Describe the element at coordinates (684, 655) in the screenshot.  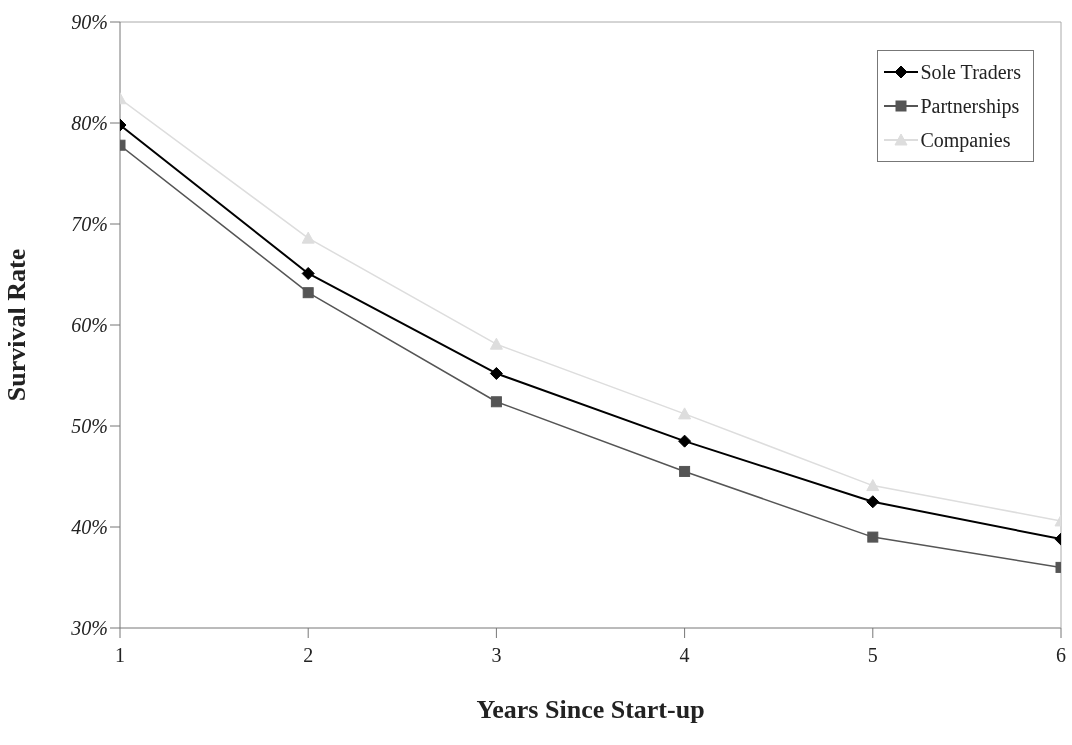
I see `x-tick-label: 4` at that location.